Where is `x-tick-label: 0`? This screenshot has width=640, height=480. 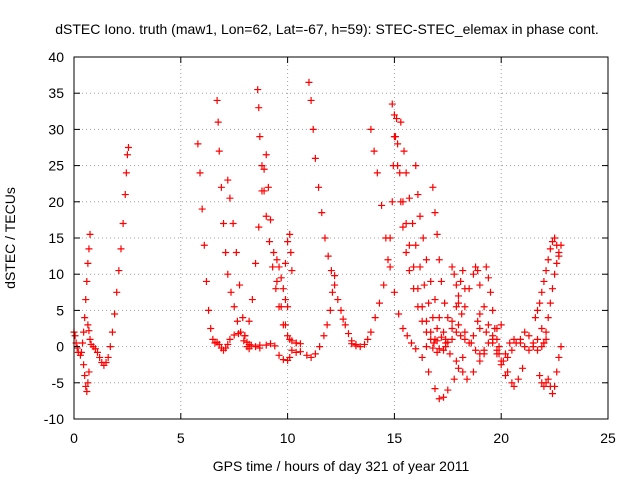
x-tick-label: 0 is located at coordinates (74, 438).